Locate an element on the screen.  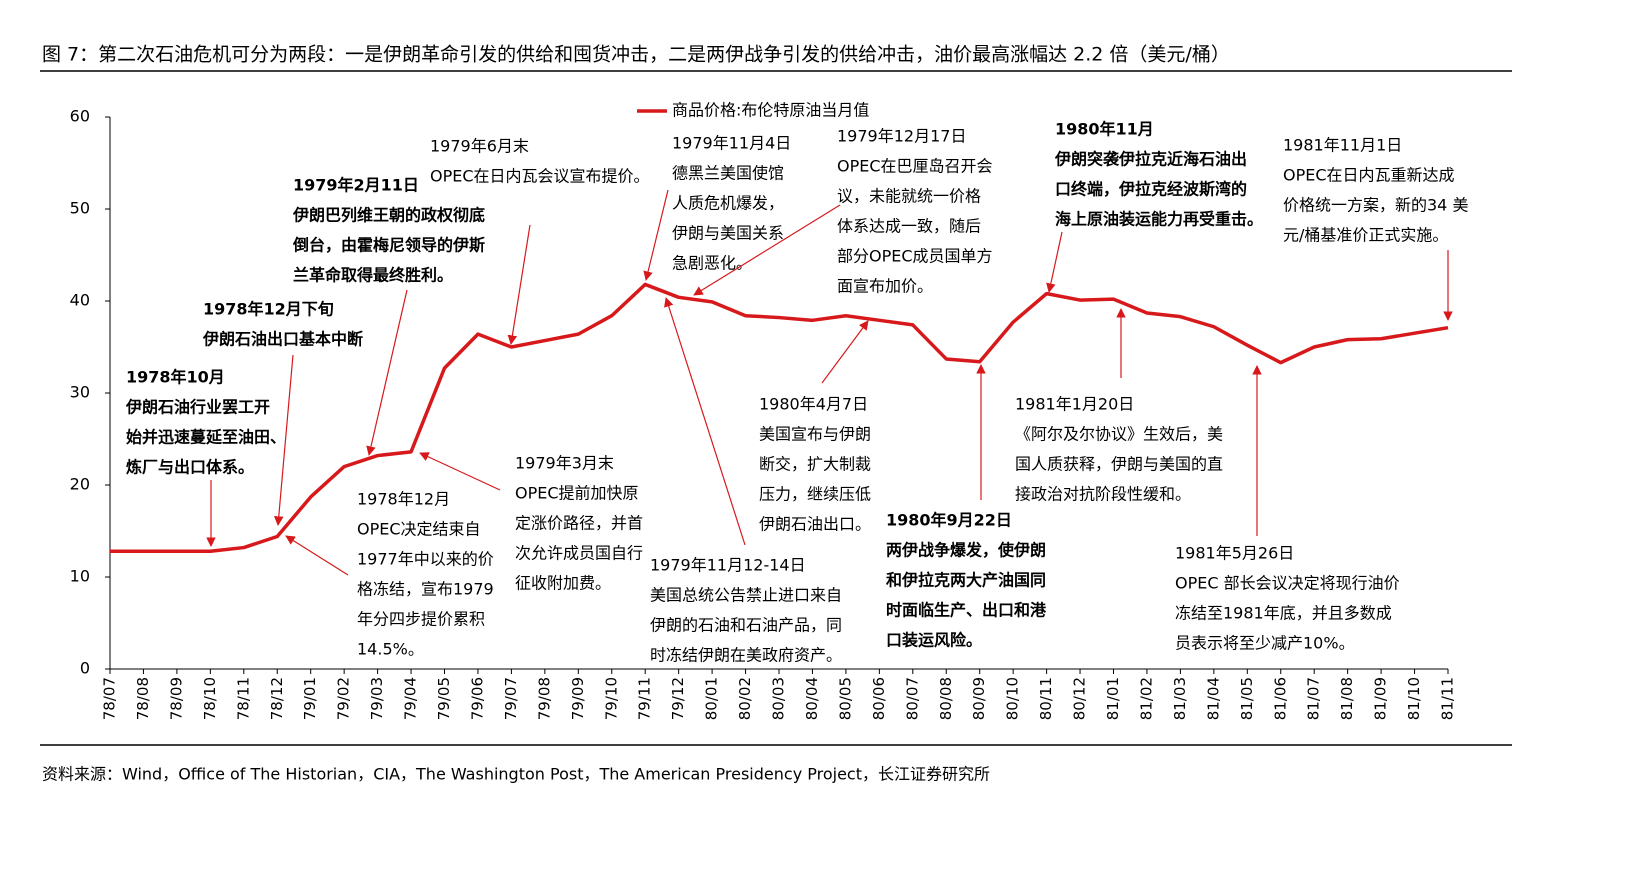
x-tick-label: 78/07 is located at coordinates (110, 698).